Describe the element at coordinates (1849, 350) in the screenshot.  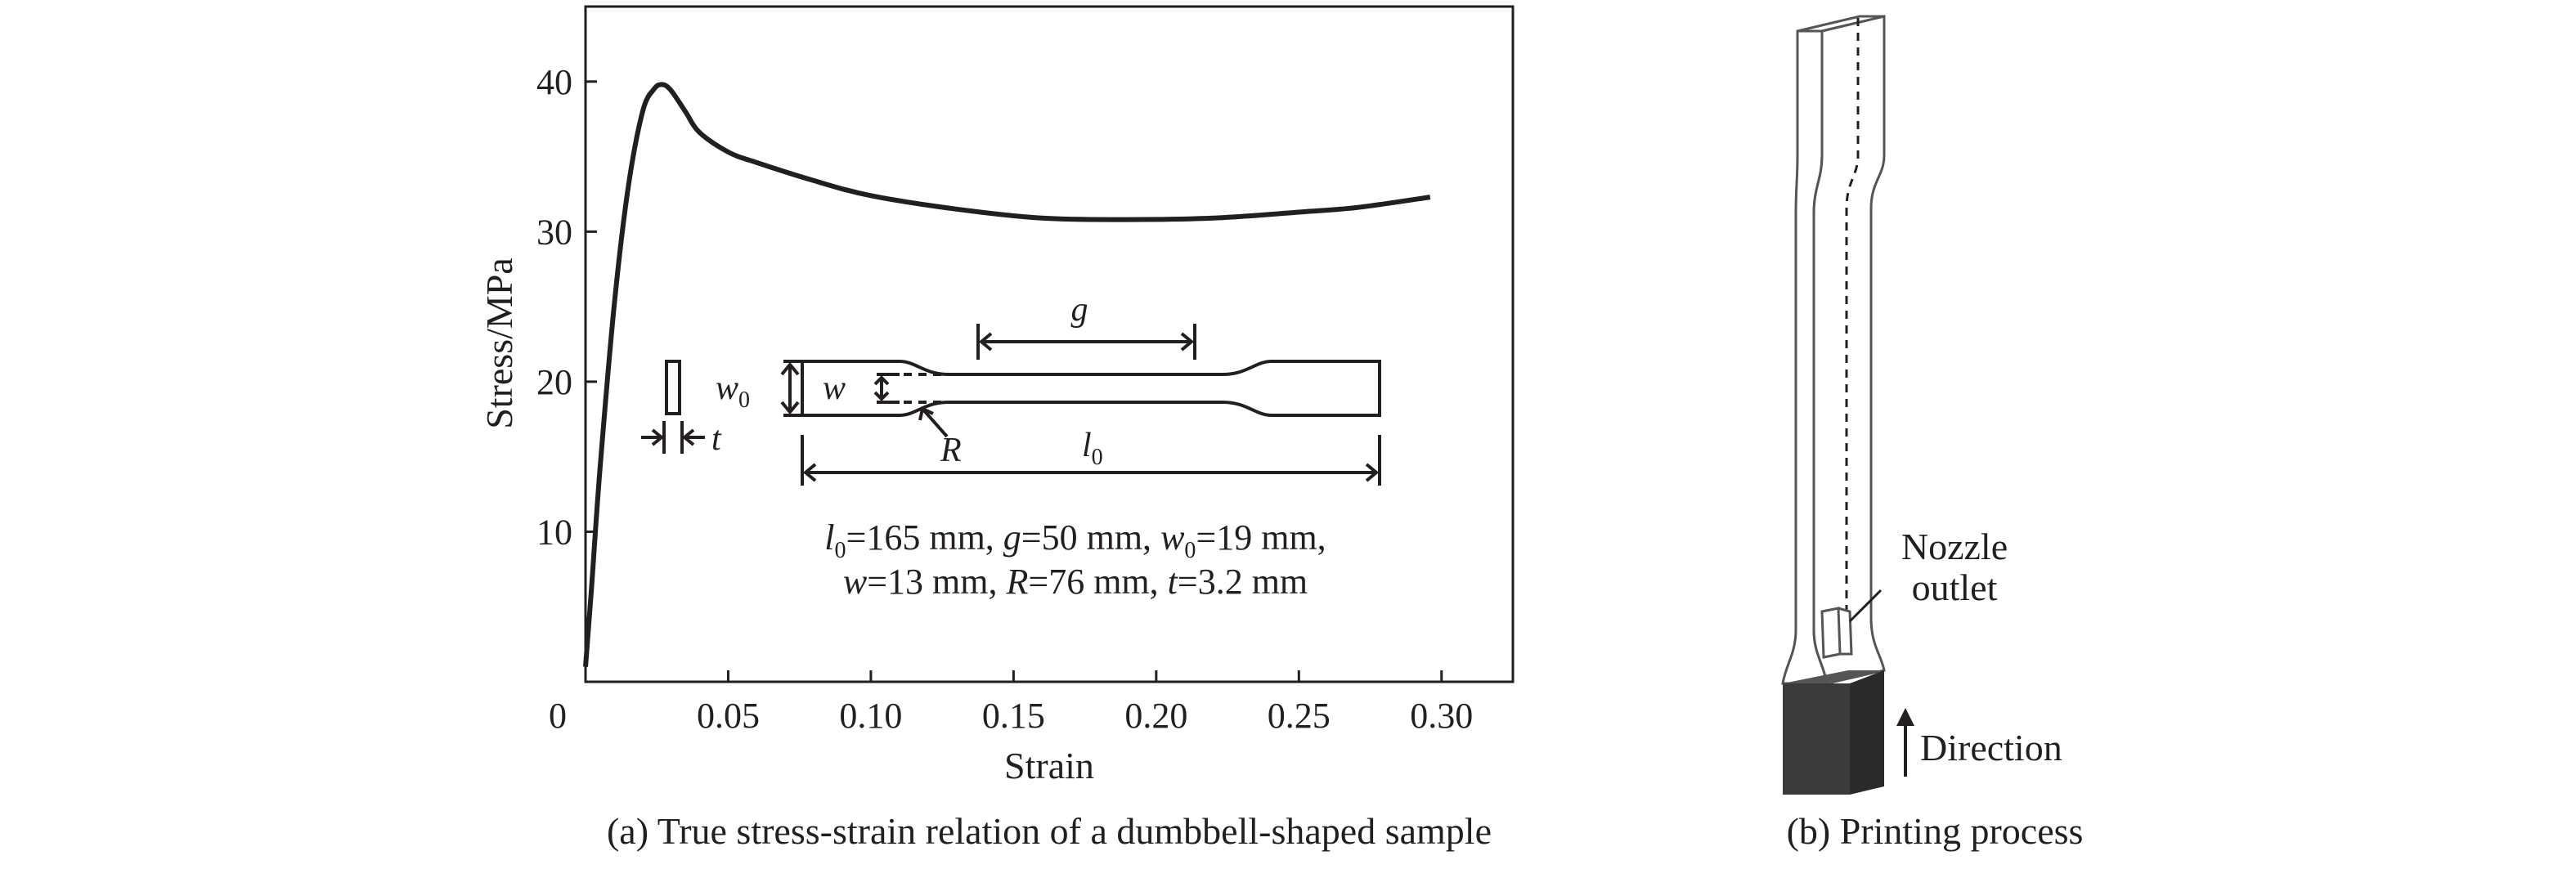
I see `specimen-side-face` at that location.